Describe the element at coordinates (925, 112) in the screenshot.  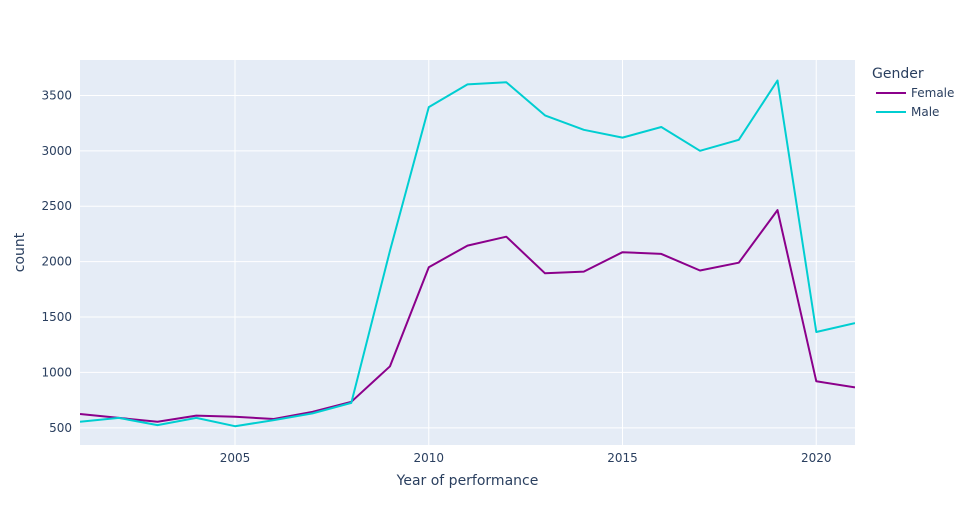
I see `legend-label: Male` at that location.